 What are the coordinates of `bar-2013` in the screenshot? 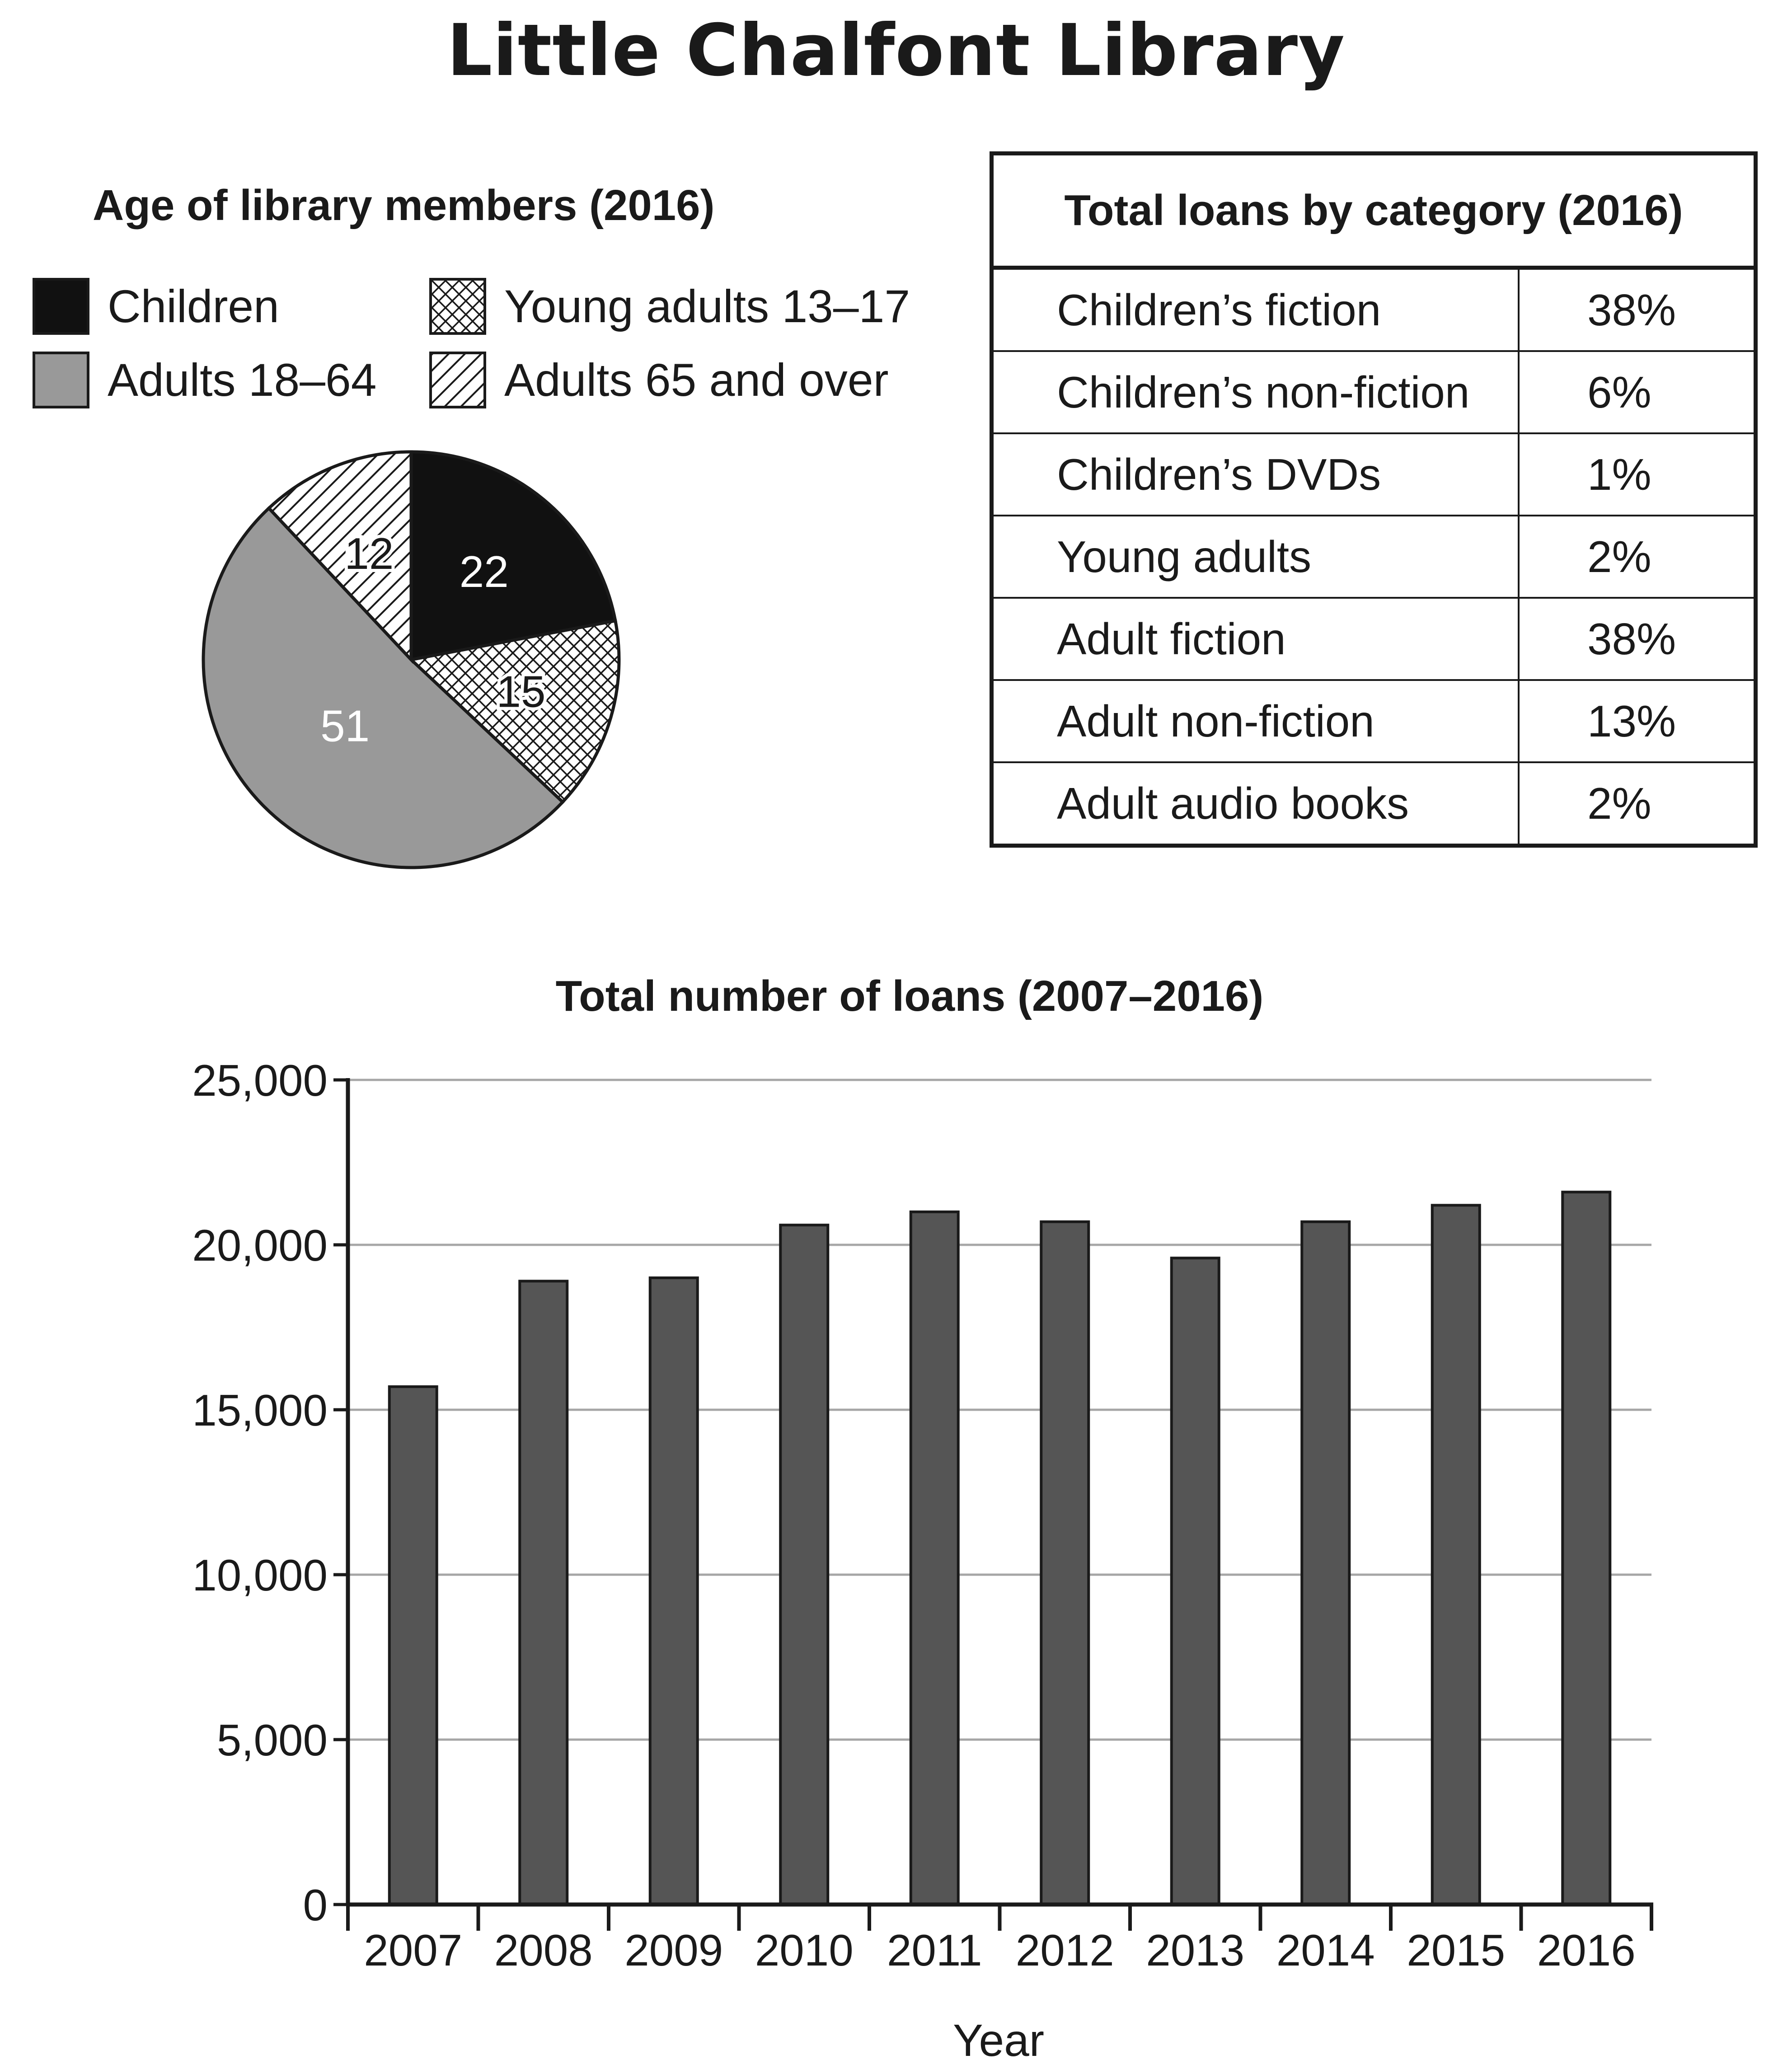 It's located at (1195, 1582).